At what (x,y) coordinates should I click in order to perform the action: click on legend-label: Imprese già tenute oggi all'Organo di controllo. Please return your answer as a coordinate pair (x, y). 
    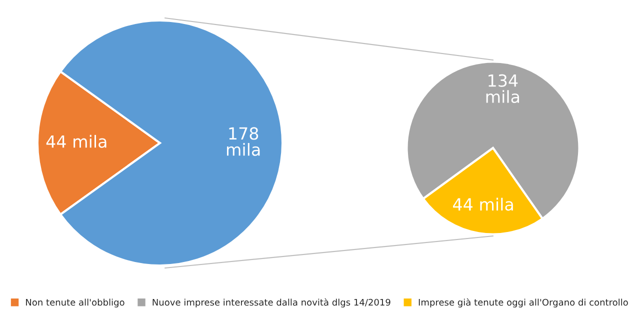
    Looking at the image, I should click on (523, 303).